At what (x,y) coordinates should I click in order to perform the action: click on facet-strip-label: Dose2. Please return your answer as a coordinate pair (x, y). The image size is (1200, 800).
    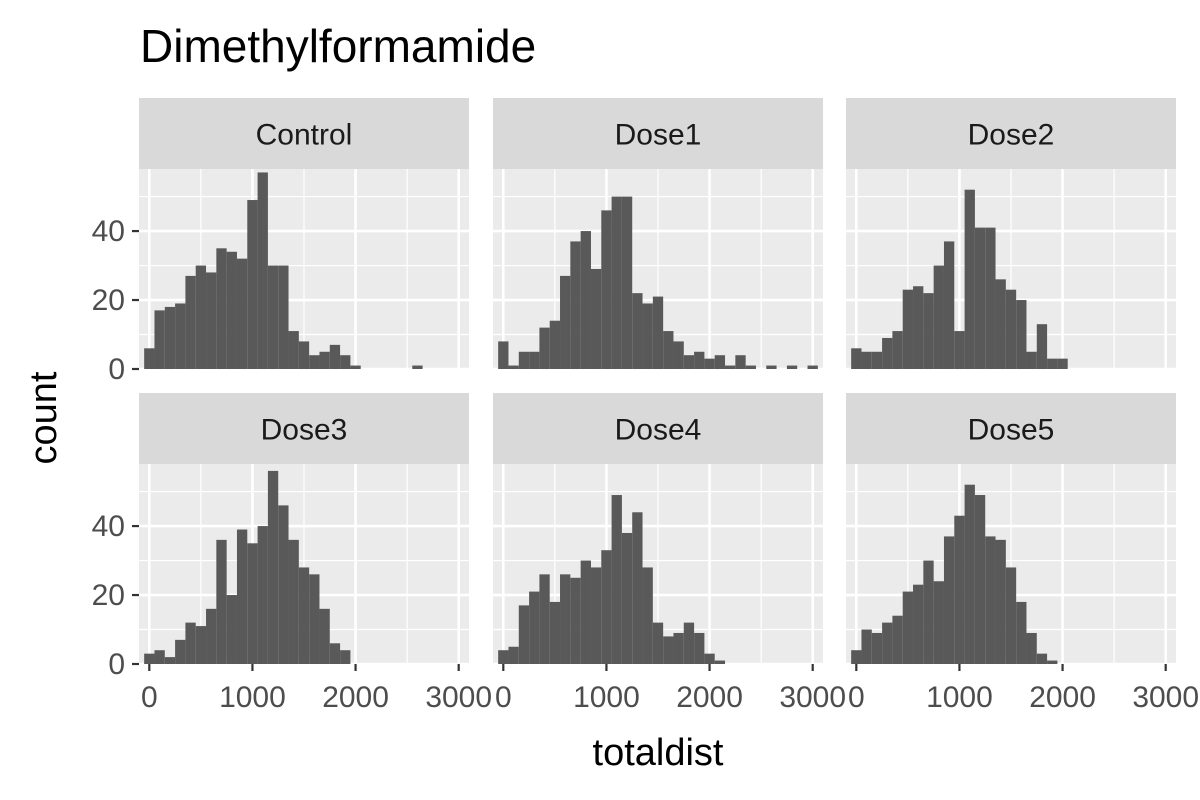
    Looking at the image, I should click on (1011, 135).